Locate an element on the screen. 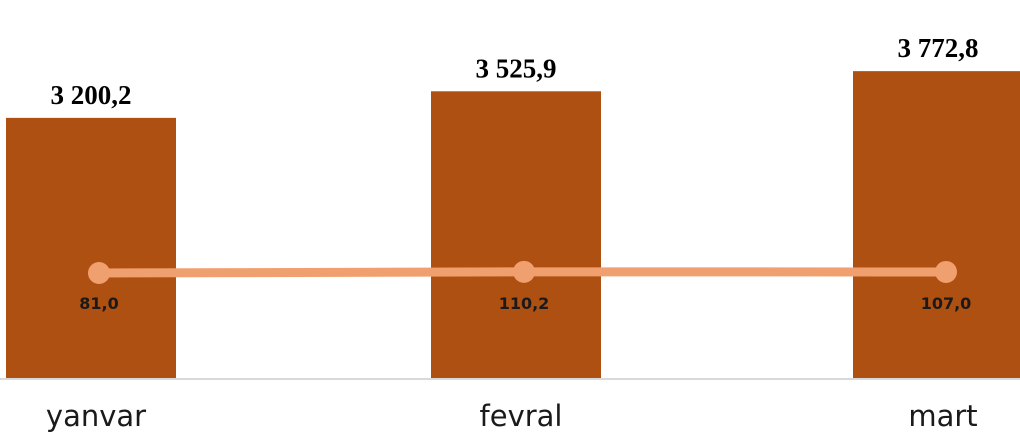 Image resolution: width=1020 pixels, height=433 pixels. category-axis-labels: yanvar fevral mart is located at coordinates (512, 416).